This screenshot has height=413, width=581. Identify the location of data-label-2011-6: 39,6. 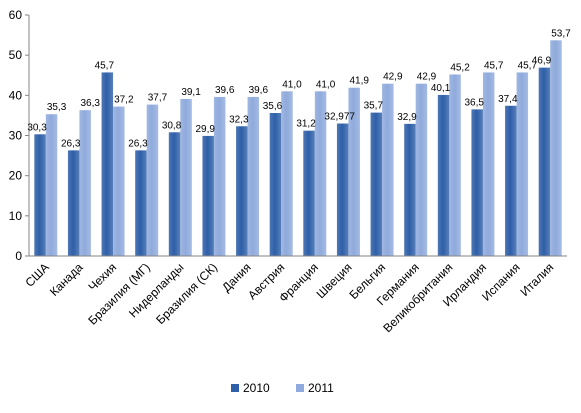
(225, 90).